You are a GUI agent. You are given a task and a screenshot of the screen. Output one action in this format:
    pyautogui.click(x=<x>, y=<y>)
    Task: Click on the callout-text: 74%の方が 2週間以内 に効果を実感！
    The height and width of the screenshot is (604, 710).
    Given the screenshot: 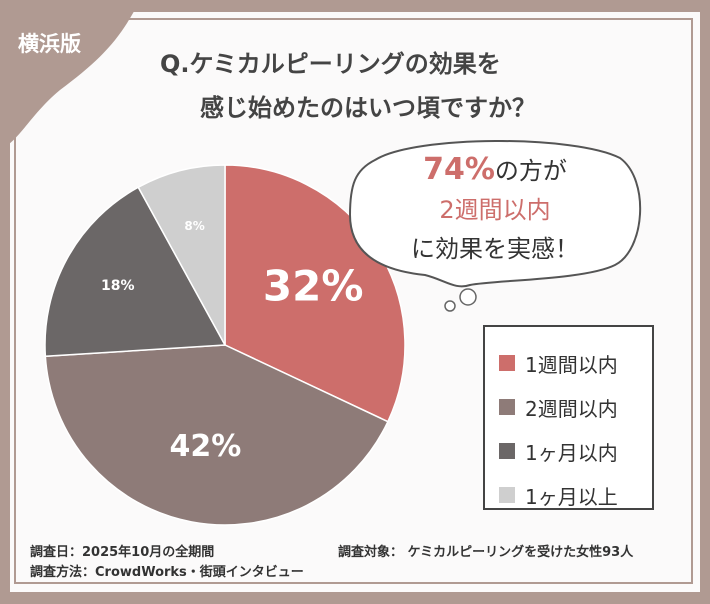 What is the action you would take?
    pyautogui.click(x=495, y=209)
    